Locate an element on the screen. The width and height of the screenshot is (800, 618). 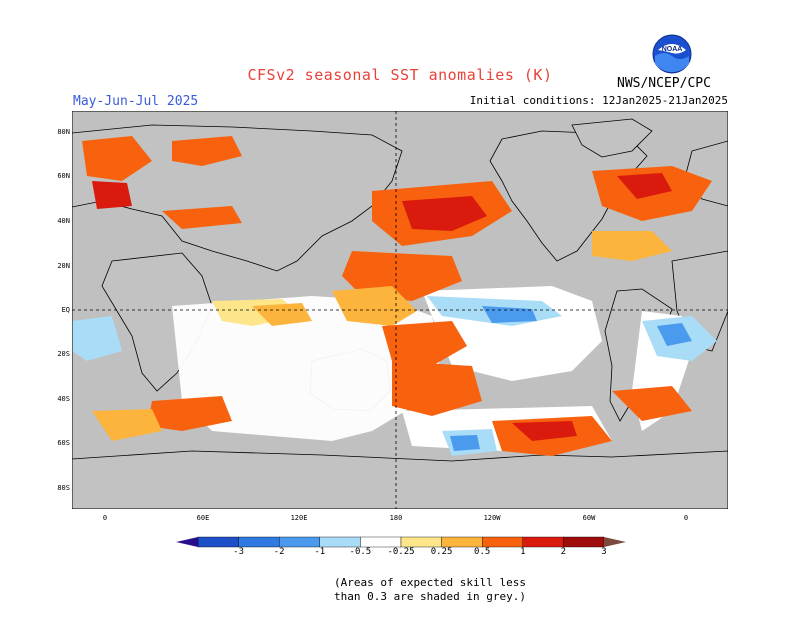
map-title: CFSv2 seasonal SST anomalies (K) is located at coordinates (400, 75).